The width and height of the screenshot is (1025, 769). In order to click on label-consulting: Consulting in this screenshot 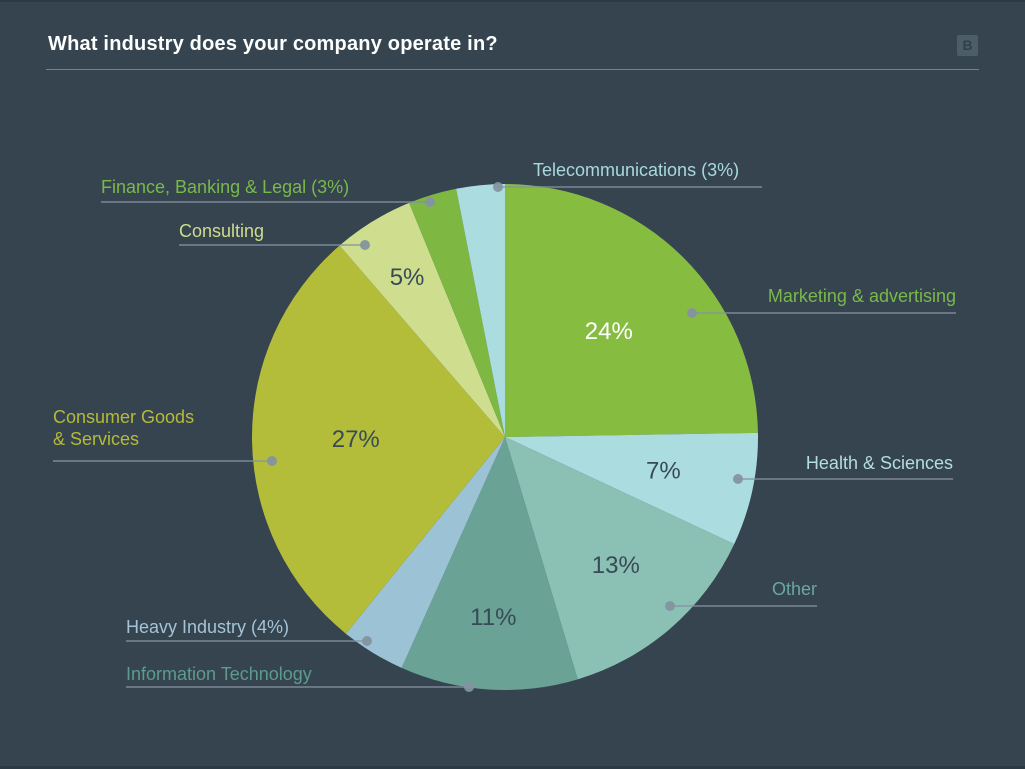, I will do `click(222, 231)`.